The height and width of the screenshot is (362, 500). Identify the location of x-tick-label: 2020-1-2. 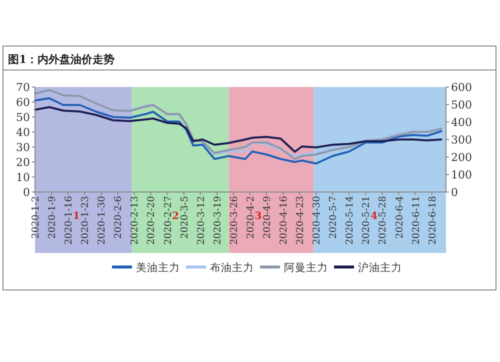
(36, 217).